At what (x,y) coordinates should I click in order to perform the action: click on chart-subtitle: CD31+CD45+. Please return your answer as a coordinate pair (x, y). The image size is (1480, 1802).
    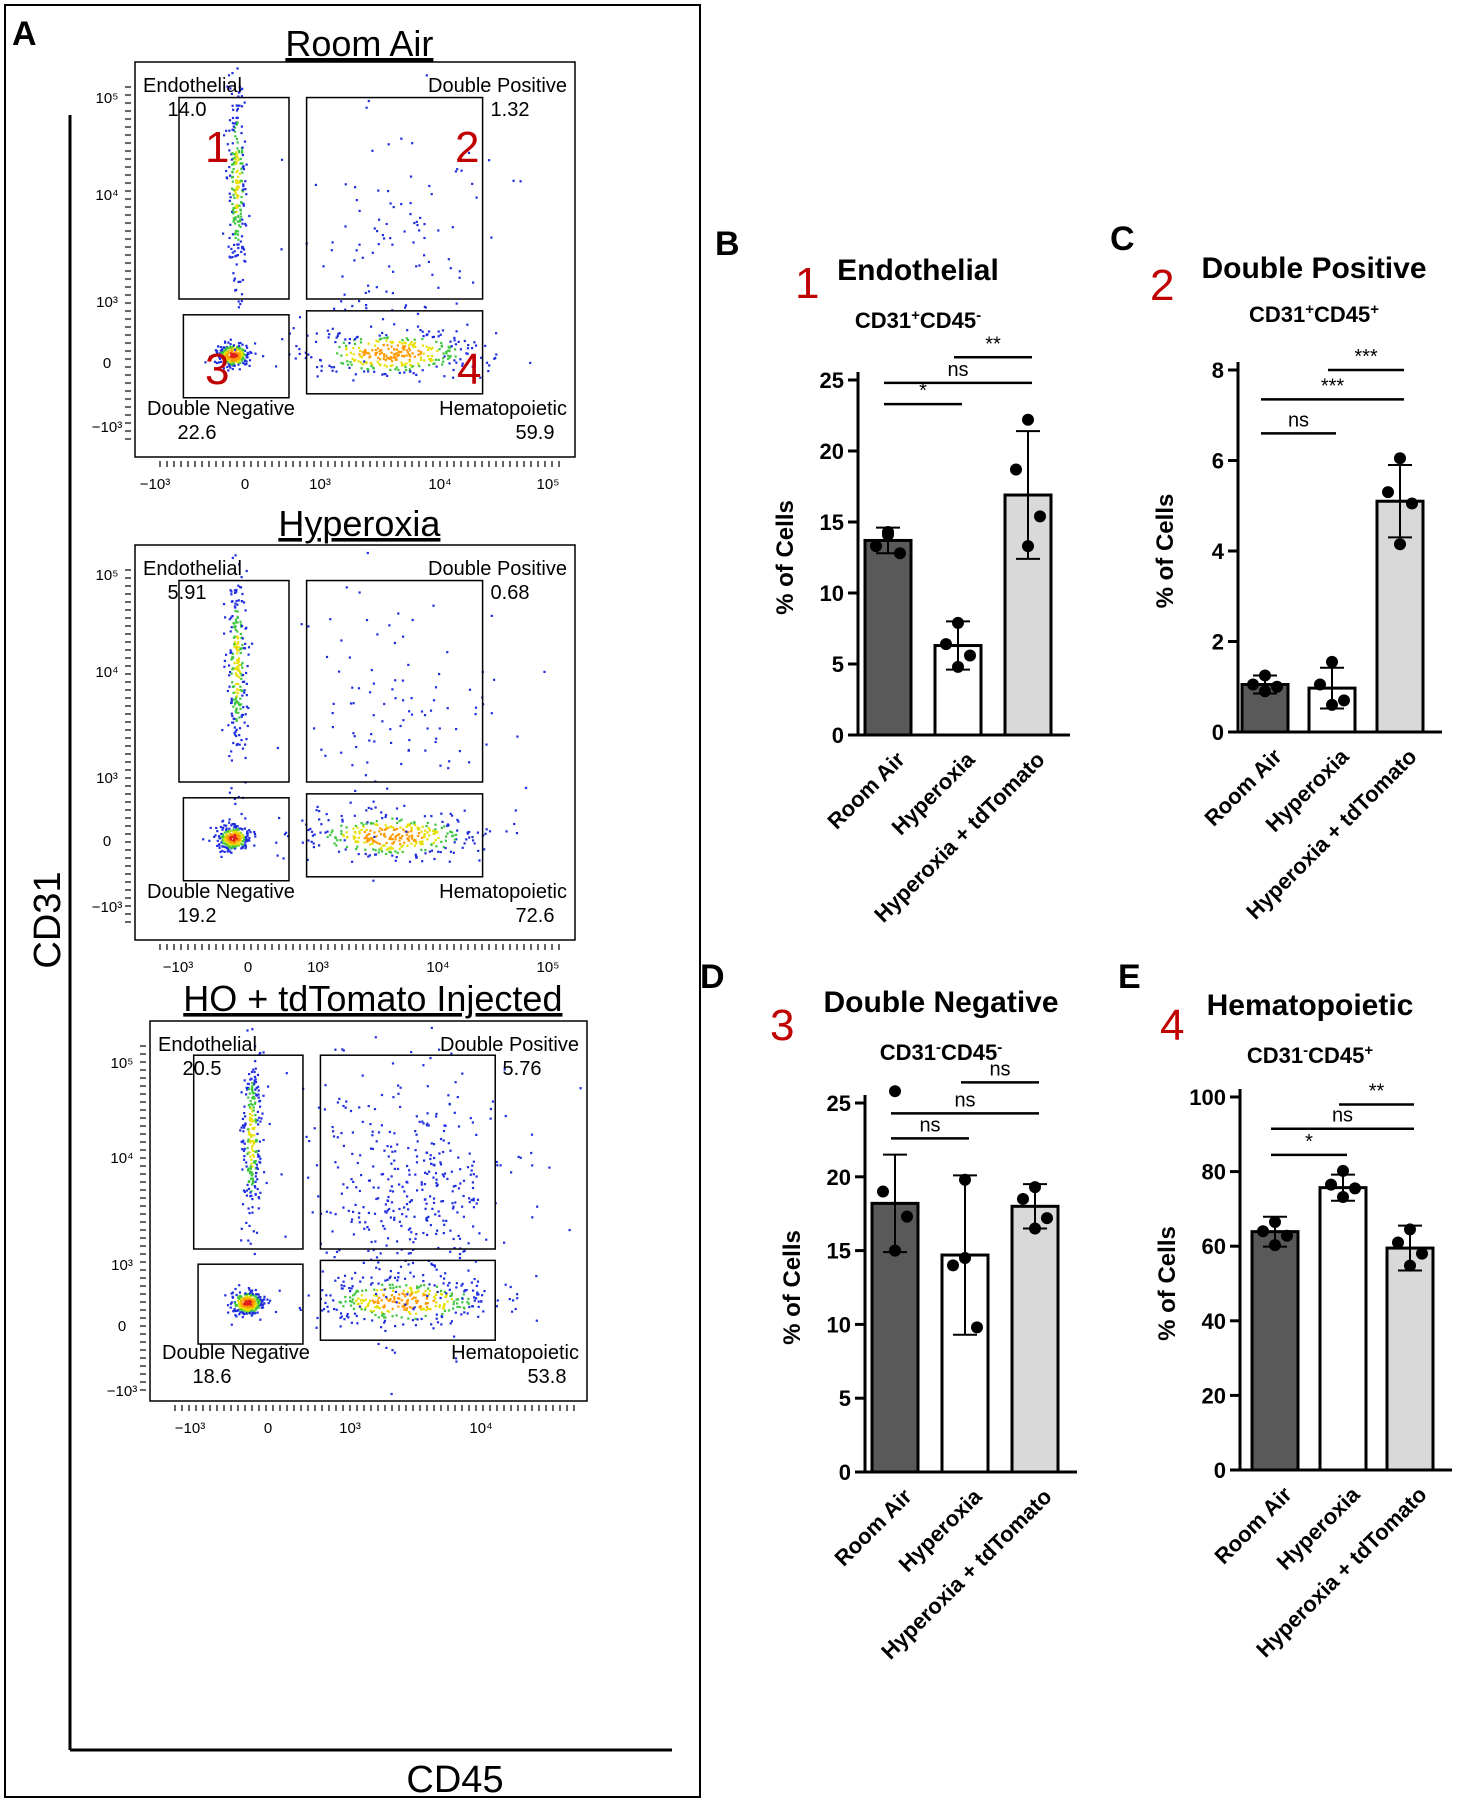
    Looking at the image, I should click on (1314, 314).